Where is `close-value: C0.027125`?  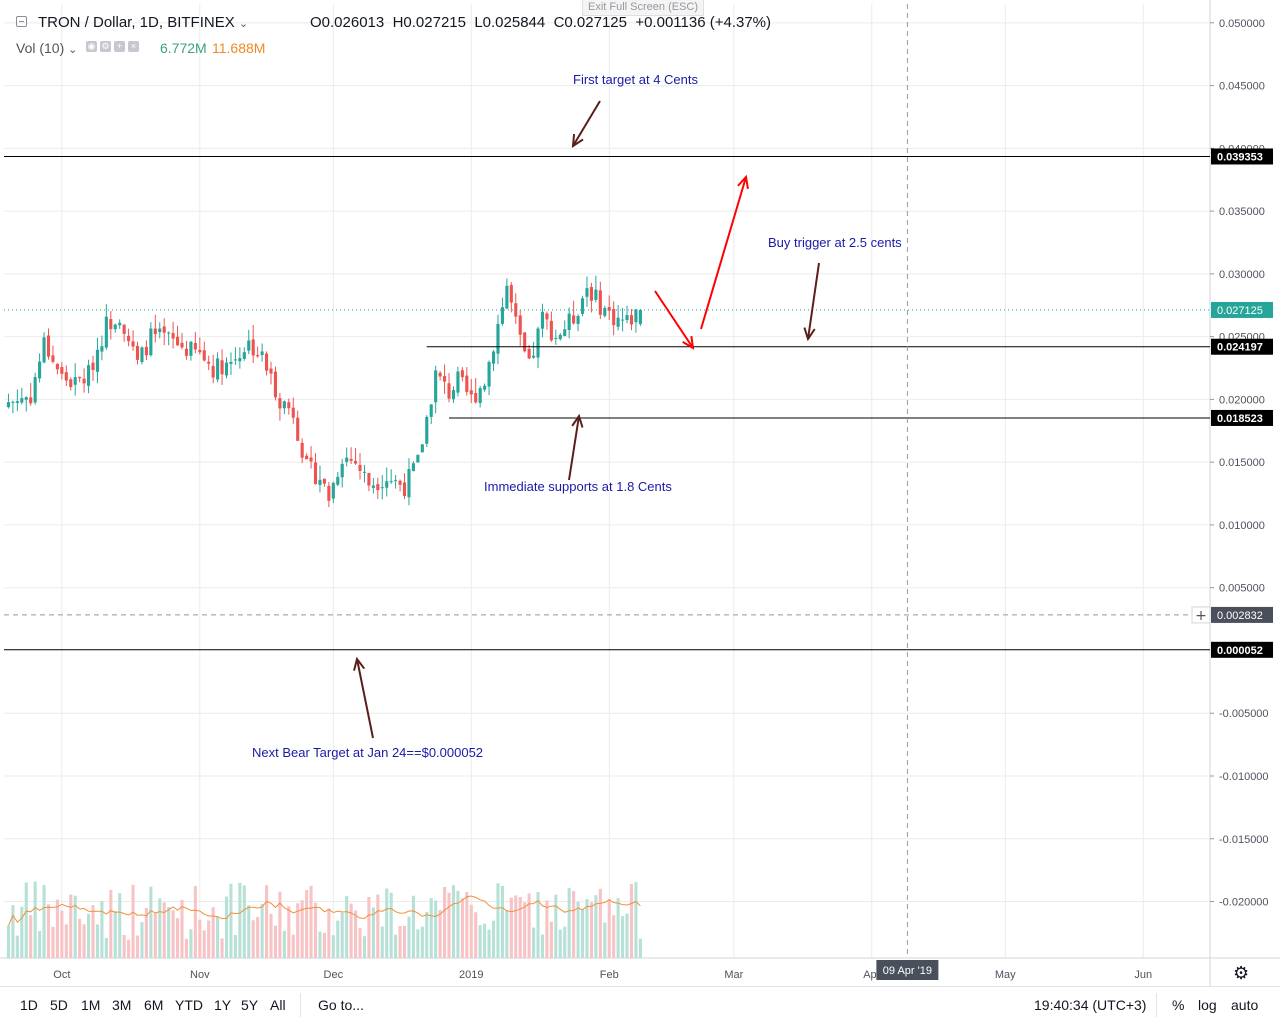 close-value: C0.027125 is located at coordinates (590, 22).